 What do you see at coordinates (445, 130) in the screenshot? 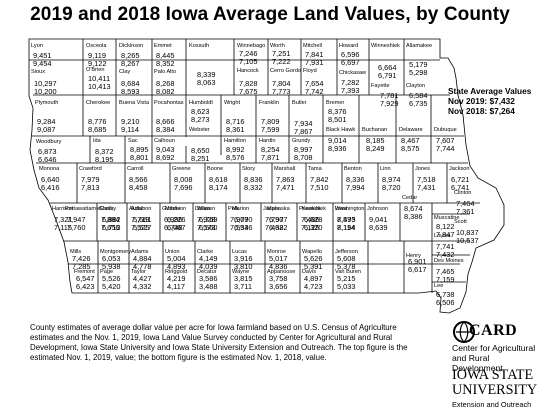
I see `county-name: Dubuque` at bounding box center [445, 130].